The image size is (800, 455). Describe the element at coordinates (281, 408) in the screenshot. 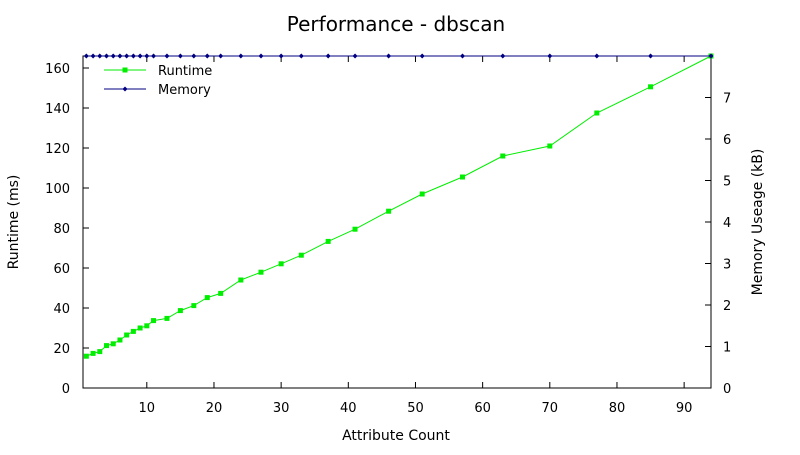

I see `x-tick-label: 30` at that location.